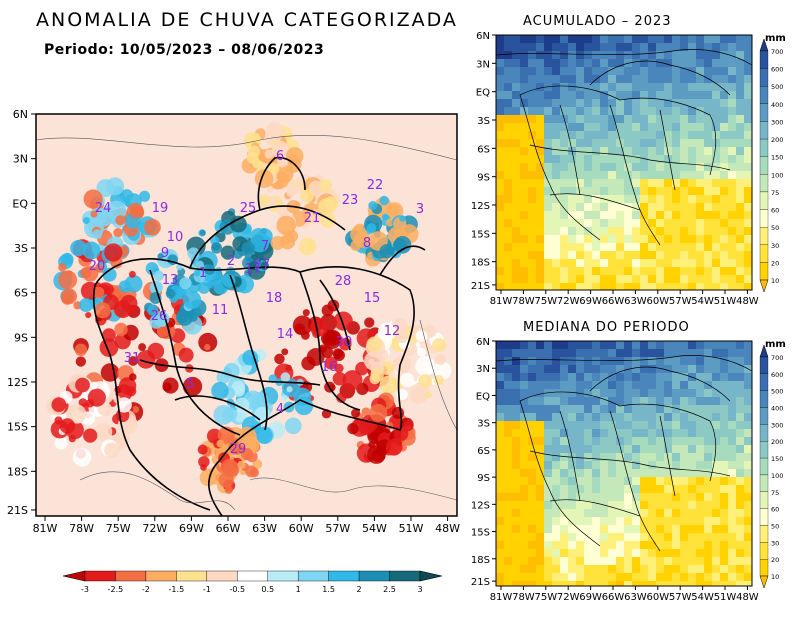 The width and height of the screenshot is (800, 618). Describe the element at coordinates (177, 589) in the screenshot. I see `colorbar-tick-label: -1.5` at that location.